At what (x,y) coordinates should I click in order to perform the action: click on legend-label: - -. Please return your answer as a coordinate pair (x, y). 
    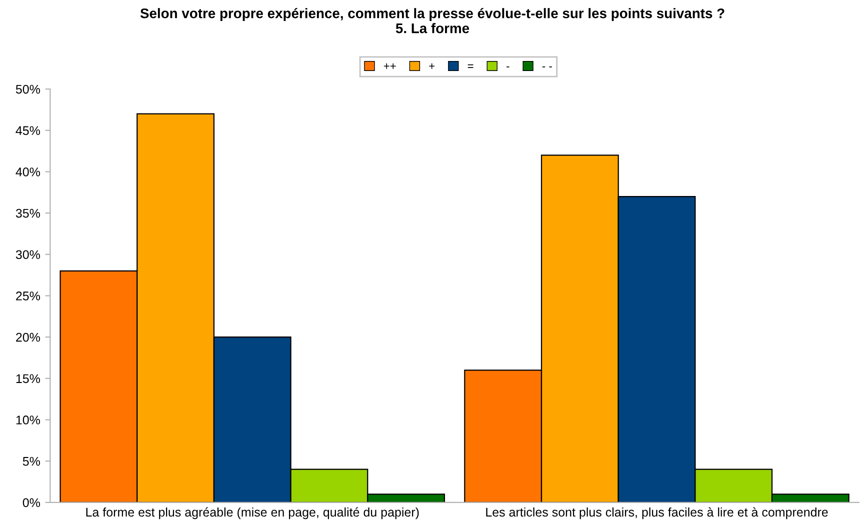
    Looking at the image, I should click on (547, 67).